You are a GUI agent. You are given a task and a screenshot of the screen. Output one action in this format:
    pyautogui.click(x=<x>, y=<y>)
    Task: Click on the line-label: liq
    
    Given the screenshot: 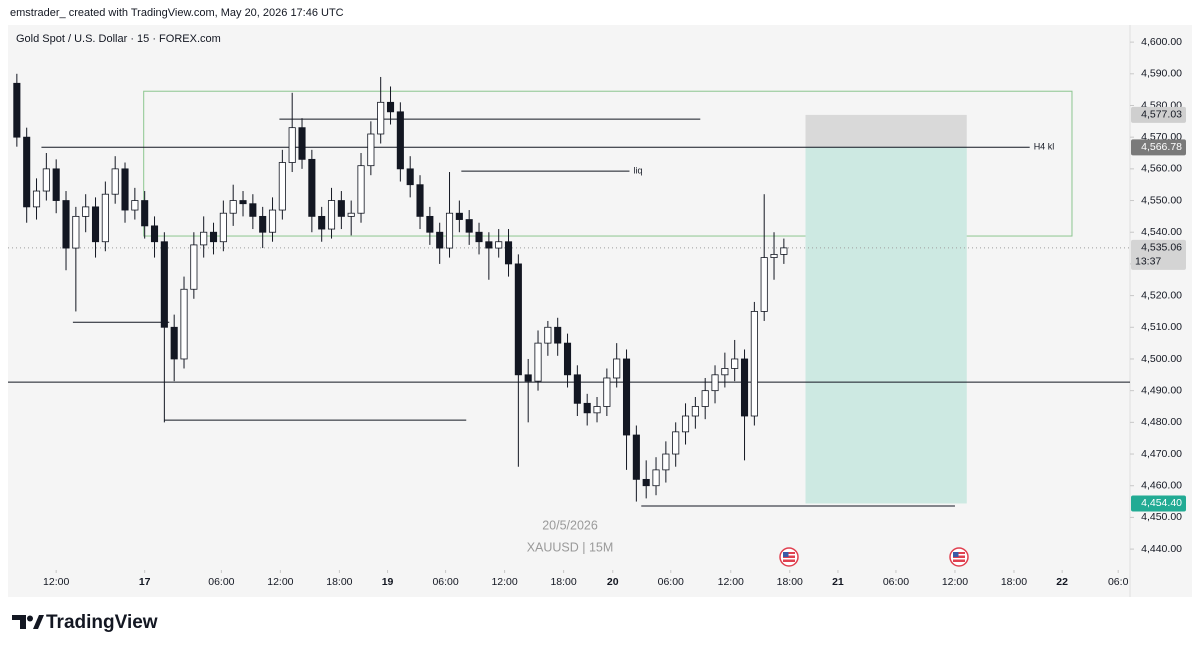 What is the action you would take?
    pyautogui.click(x=637, y=170)
    